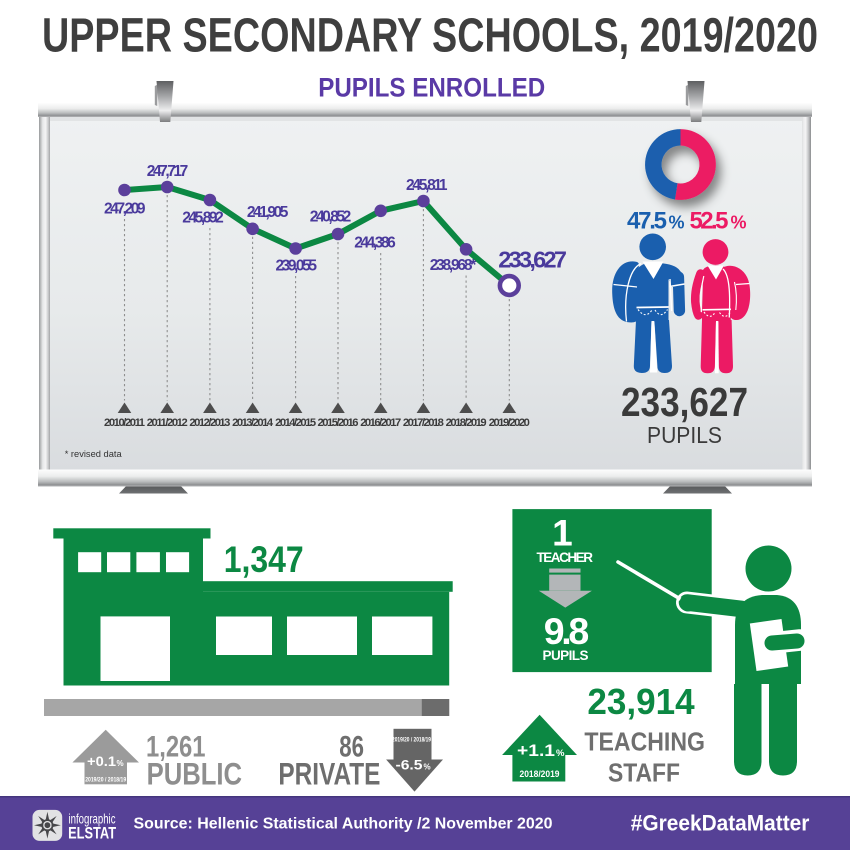 This screenshot has width=850, height=850. What do you see at coordinates (431, 88) in the screenshot?
I see `svg-text: PUPILS ENROLLED` at bounding box center [431, 88].